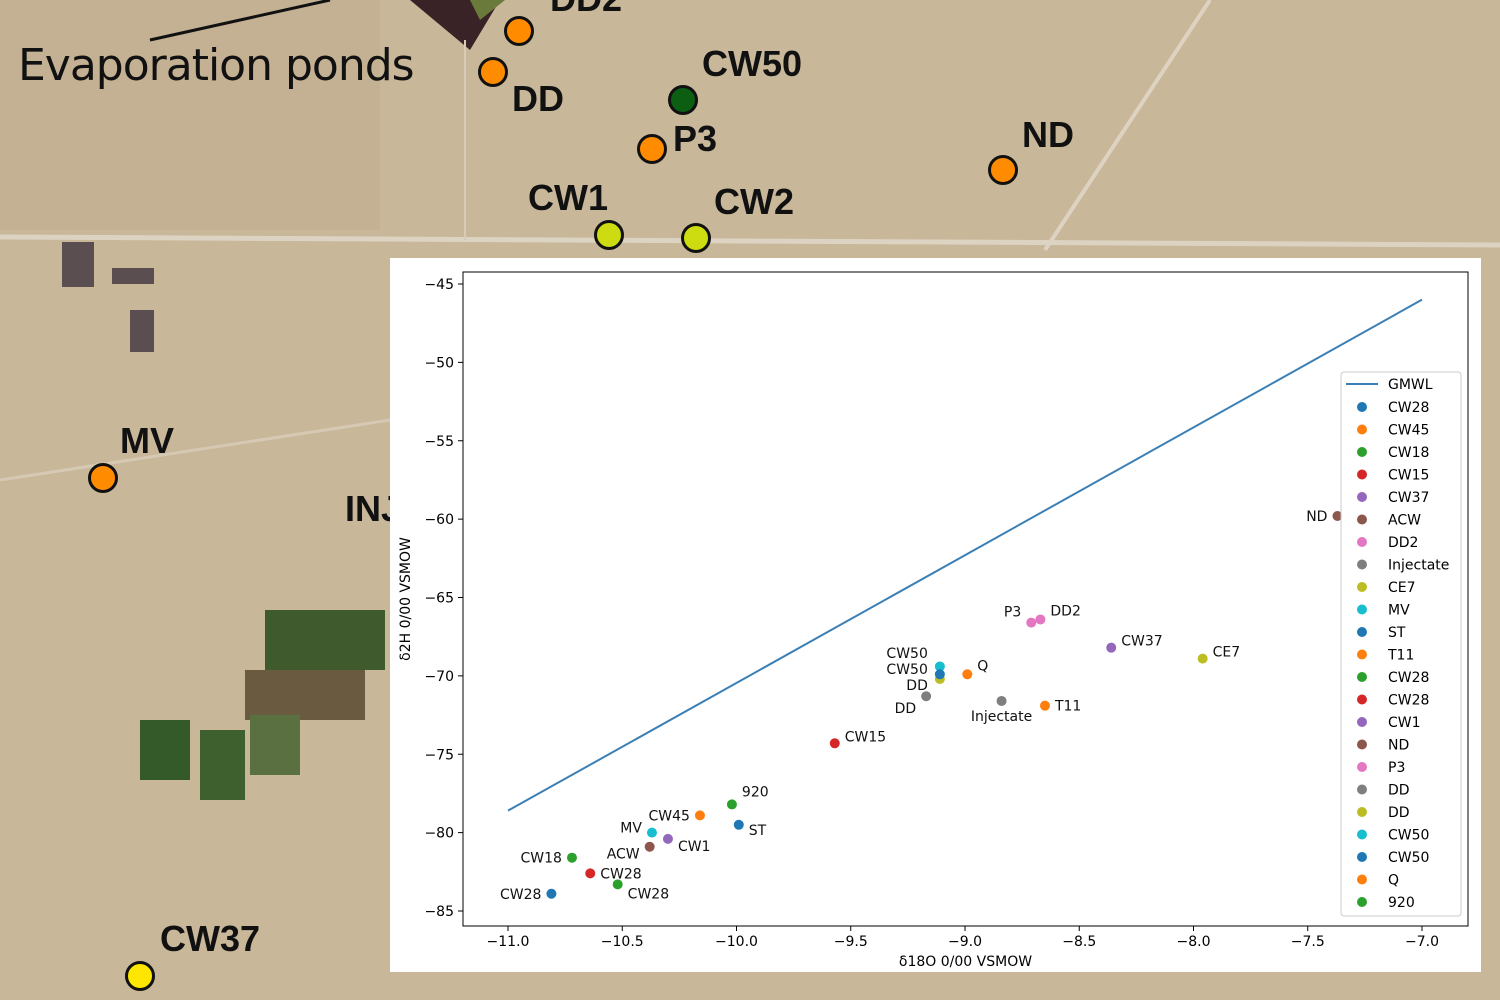  Describe the element at coordinates (695, 138) in the screenshot. I see `site-label-p3: P3` at that location.